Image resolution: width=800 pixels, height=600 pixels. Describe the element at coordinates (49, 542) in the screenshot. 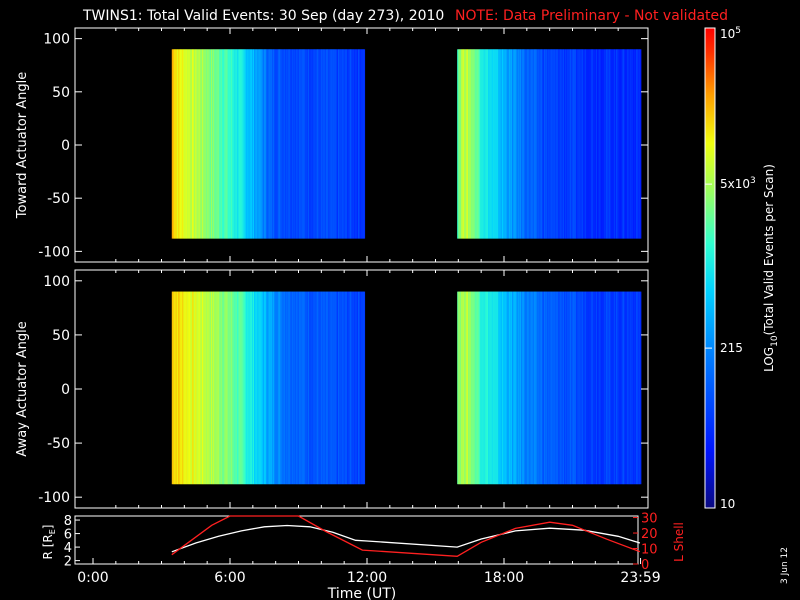

I see `orbit-left-label: R [RE]` at that location.